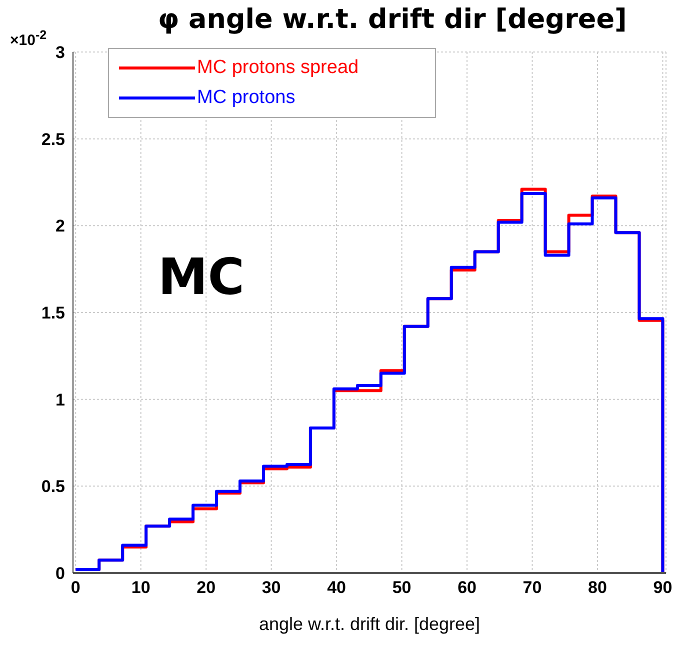  I want to click on text: ×10$^{-2}$, so click(28, 38).